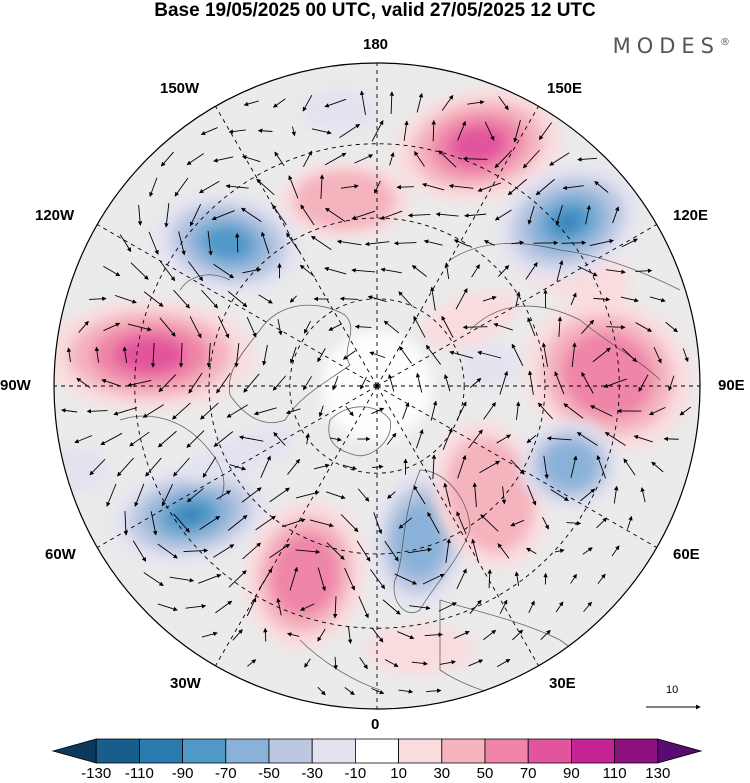 This screenshot has height=783, width=750. What do you see at coordinates (432, 541) in the screenshot?
I see `coastline` at bounding box center [432, 541].